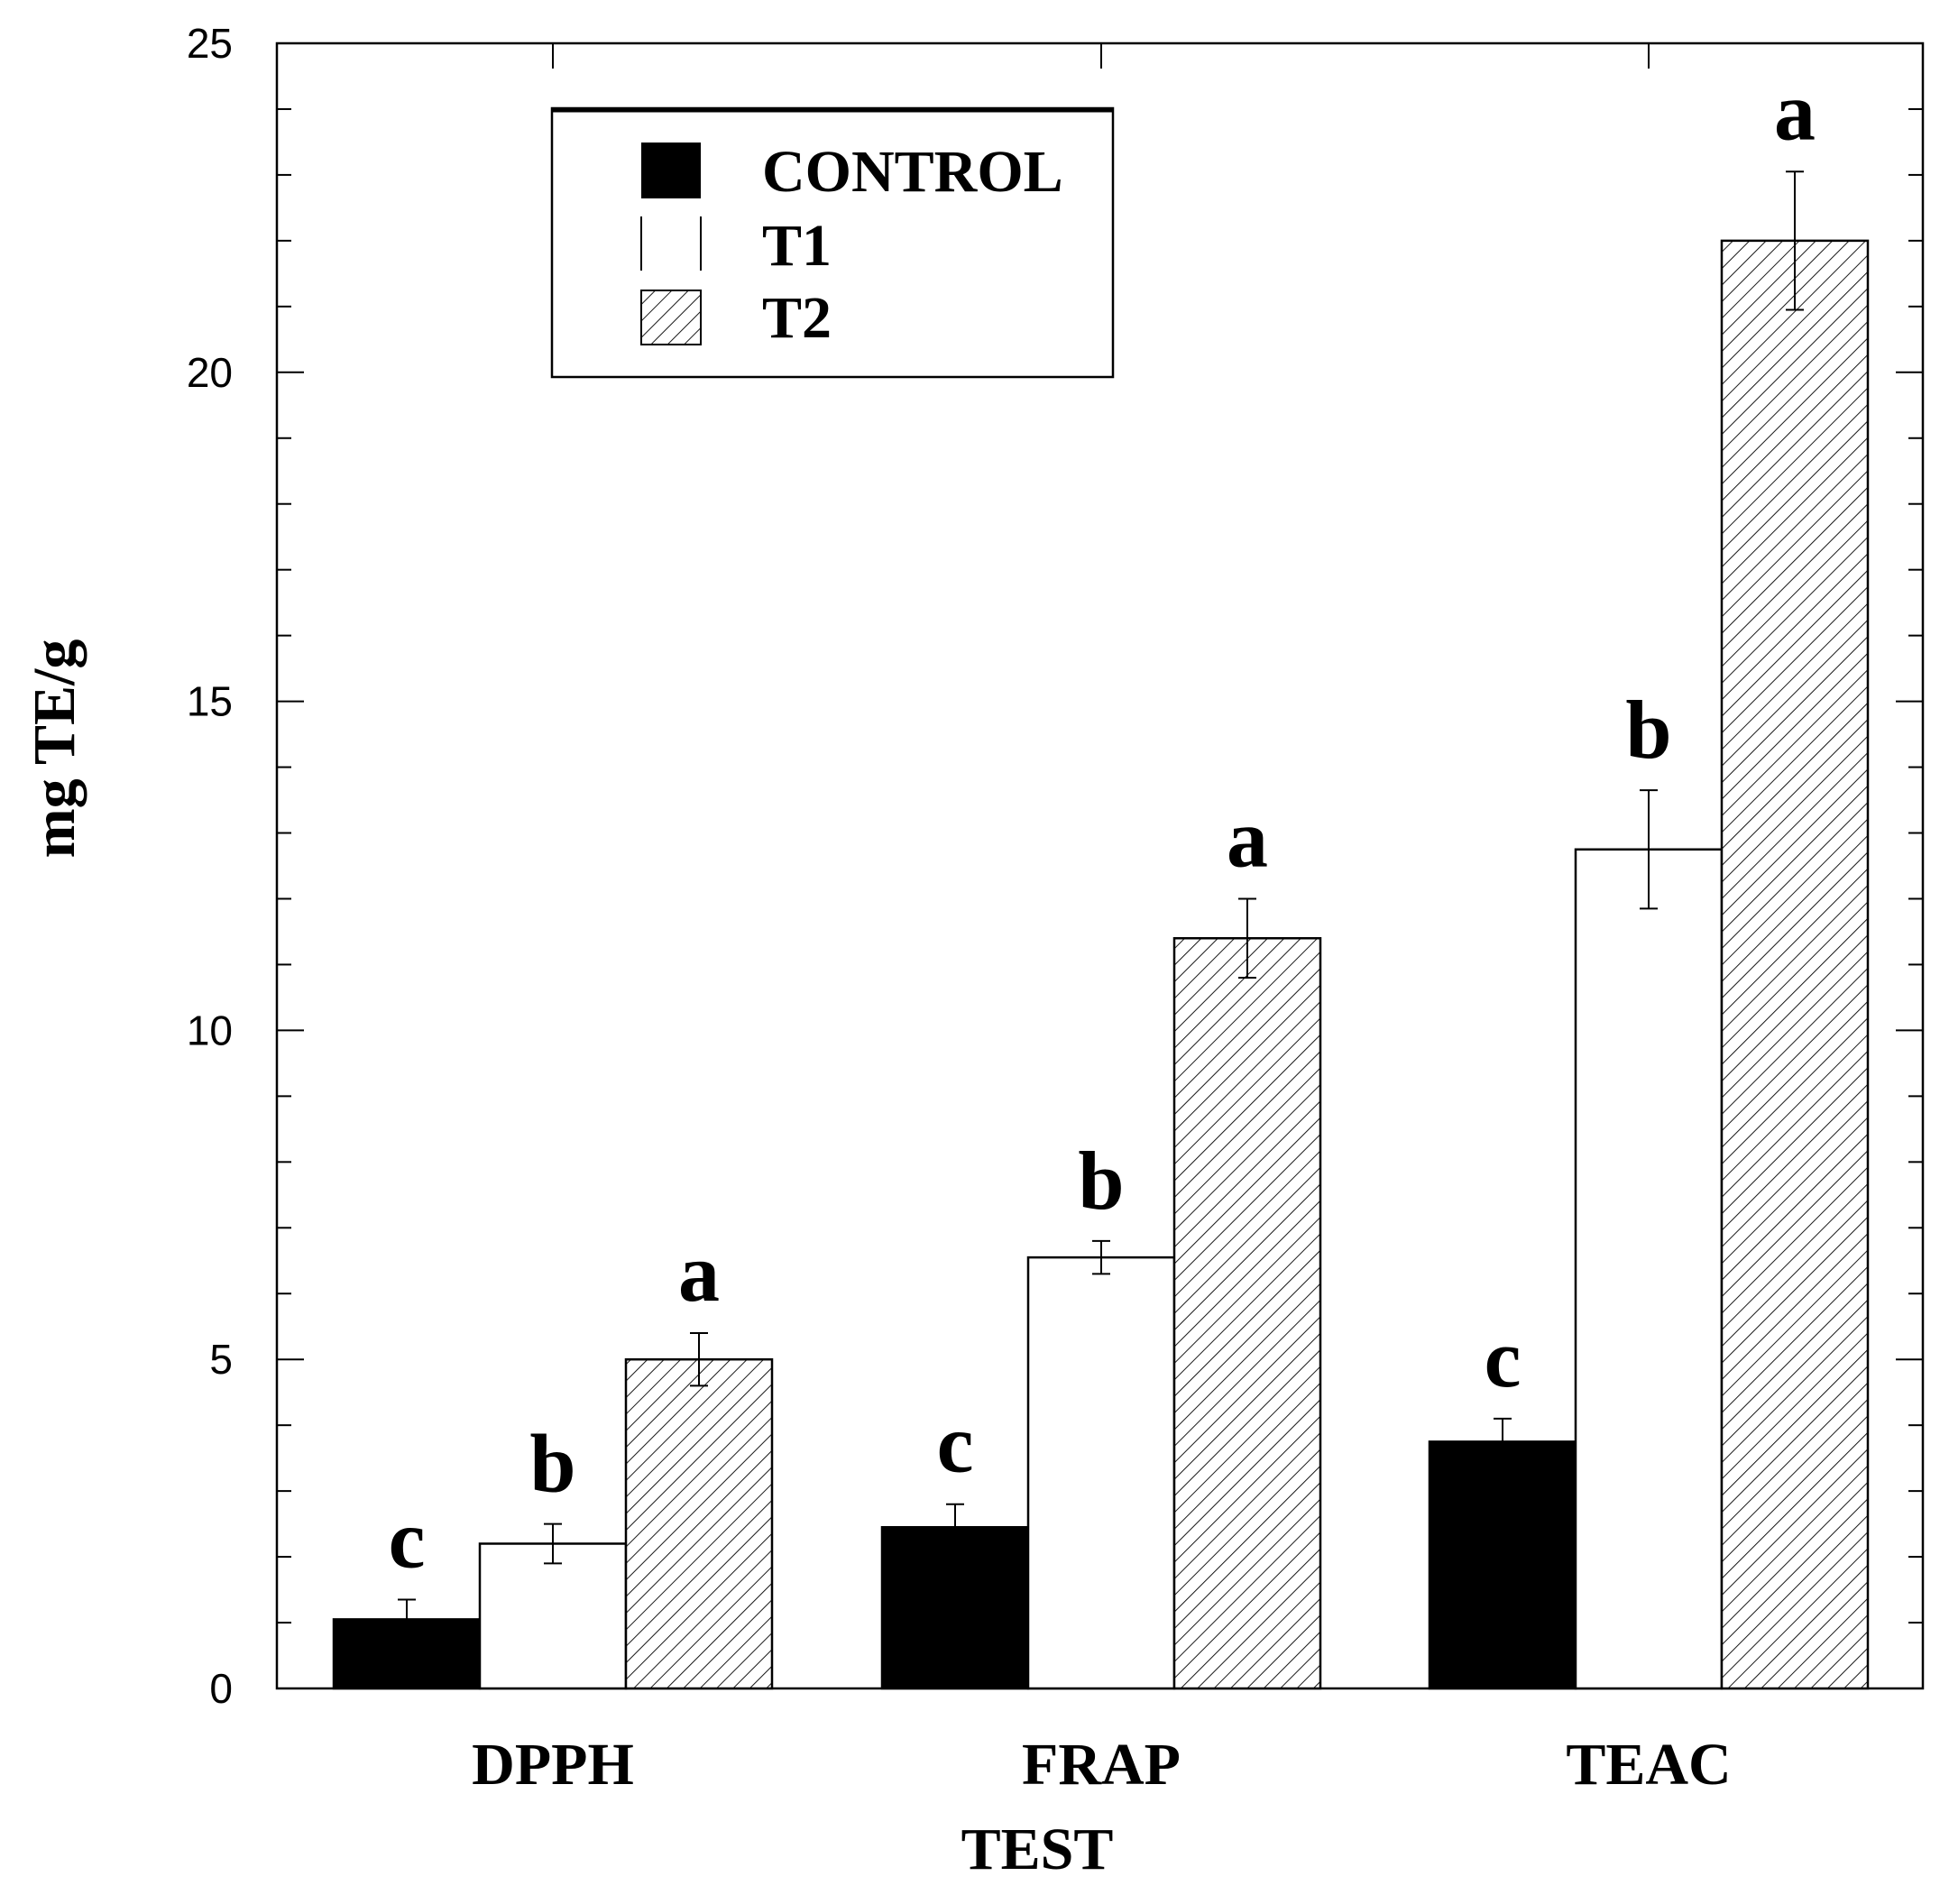 The image size is (1949, 1904). Describe the element at coordinates (210, 372) in the screenshot. I see `y-tick-label: 20` at that location.